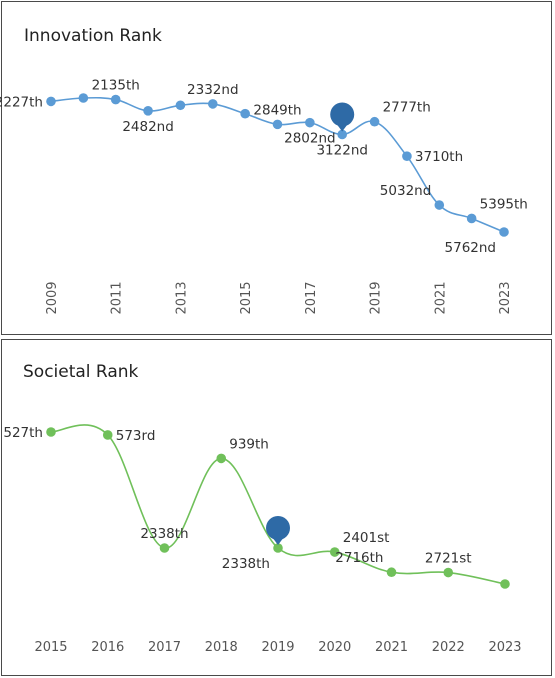 Image resolution: width=555 pixels, height=678 pixels. I want to click on x-tick-label: 2020, so click(334, 647).